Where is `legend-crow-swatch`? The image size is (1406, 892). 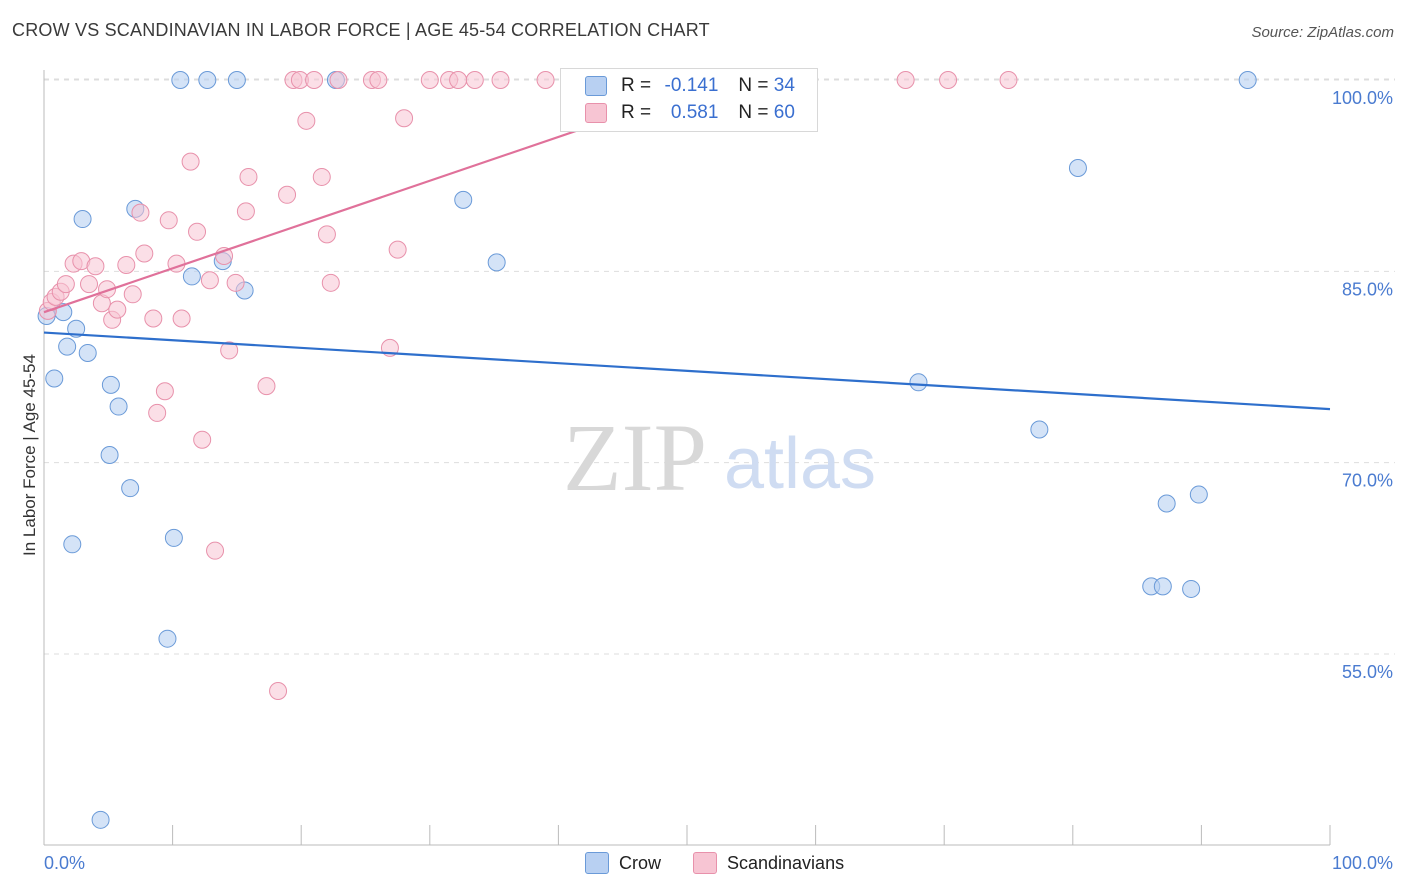 legend-crow-swatch is located at coordinates (597, 863).